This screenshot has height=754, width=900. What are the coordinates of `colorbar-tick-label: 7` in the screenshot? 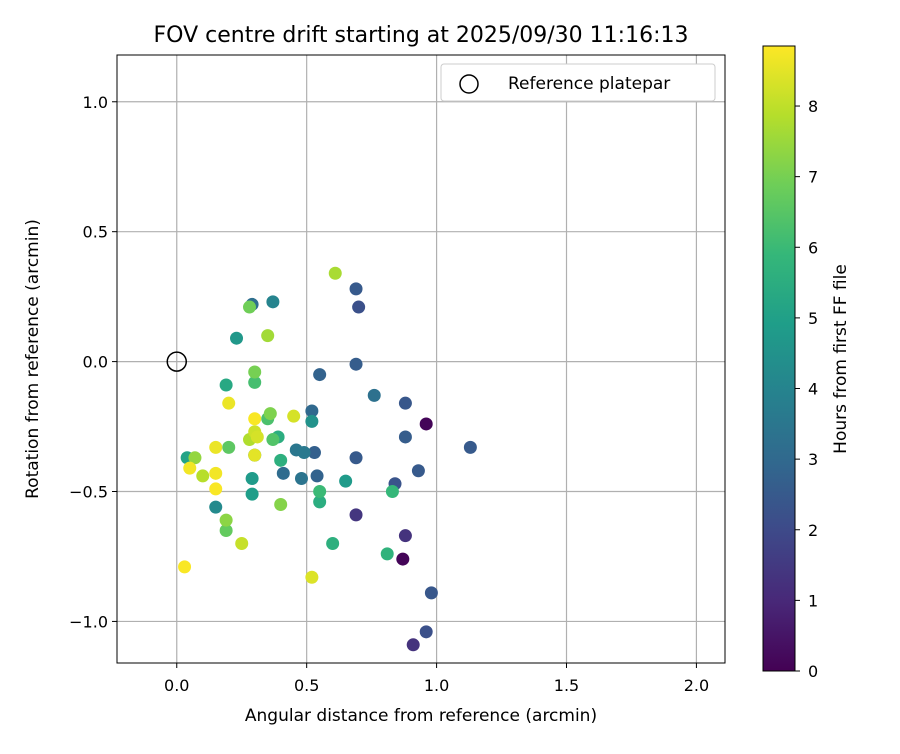 It's located at (813, 177).